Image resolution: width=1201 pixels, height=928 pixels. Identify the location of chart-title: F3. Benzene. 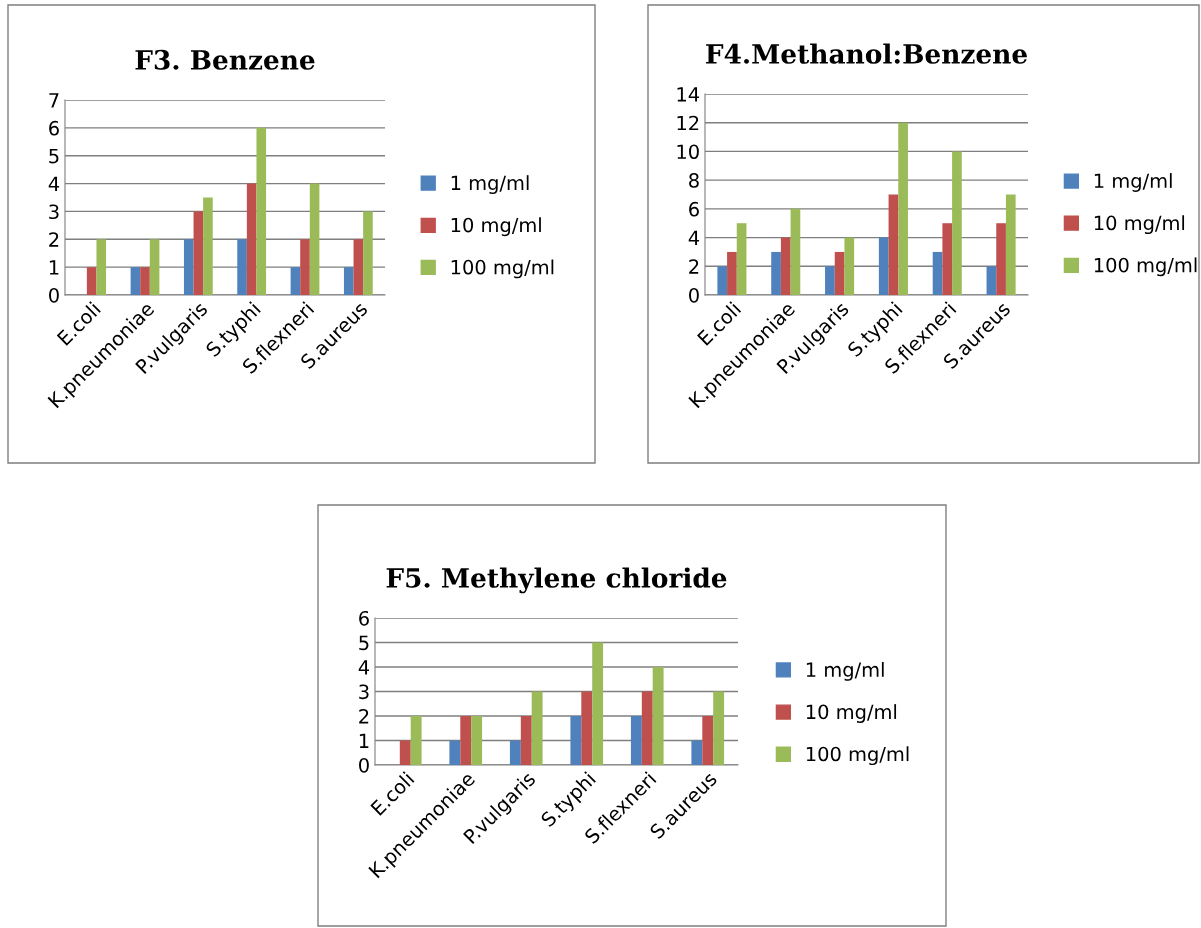
(225, 59).